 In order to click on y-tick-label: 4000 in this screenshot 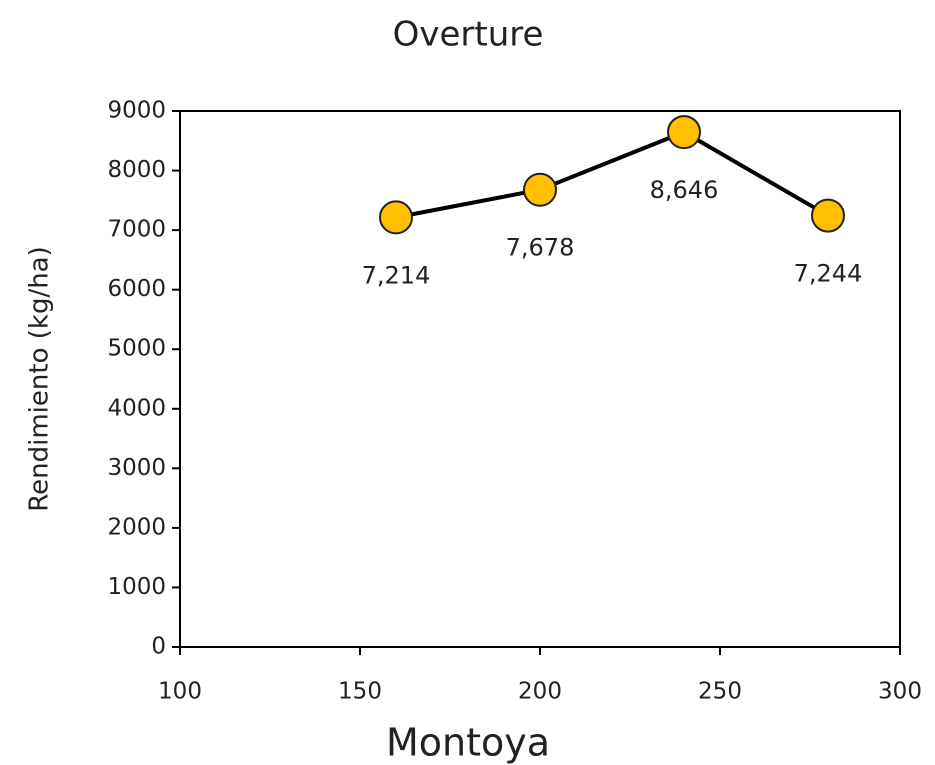, I will do `click(136, 408)`.